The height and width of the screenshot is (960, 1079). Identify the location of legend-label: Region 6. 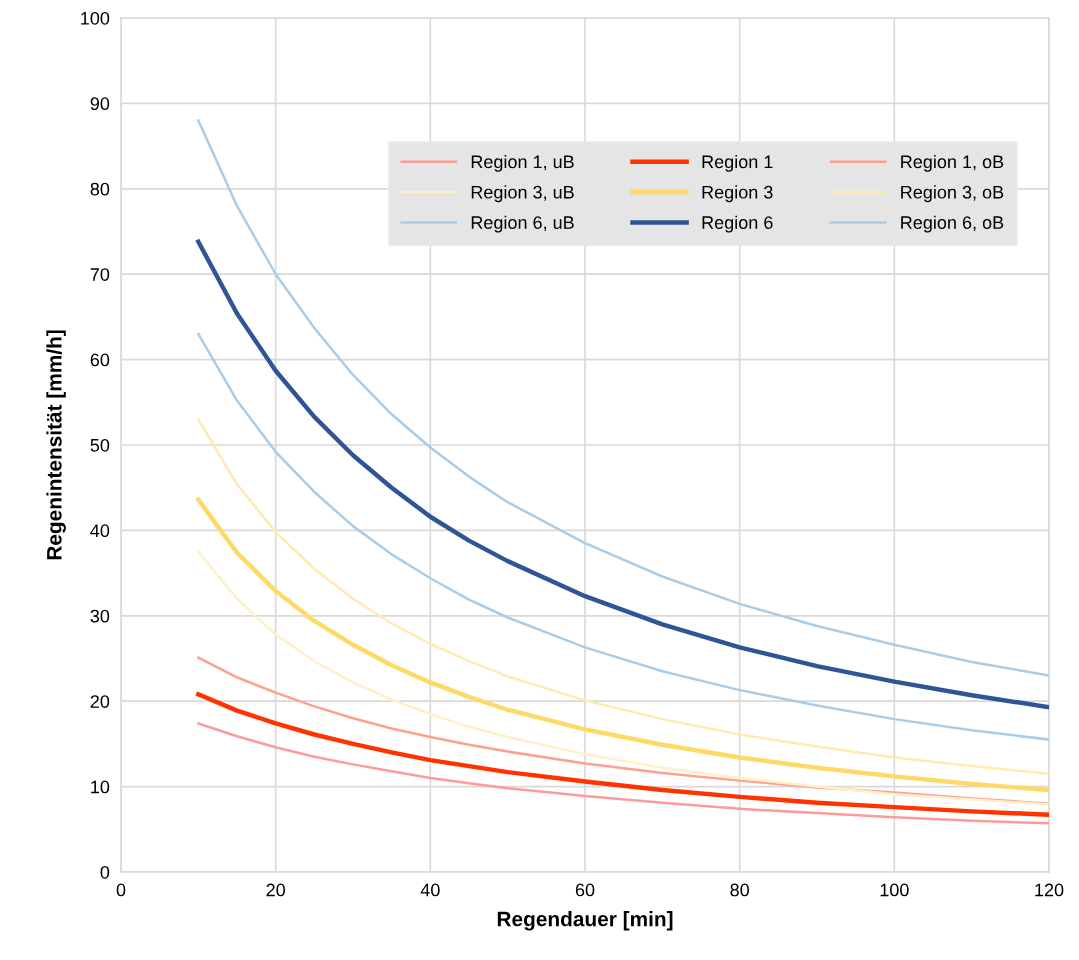
(737, 224).